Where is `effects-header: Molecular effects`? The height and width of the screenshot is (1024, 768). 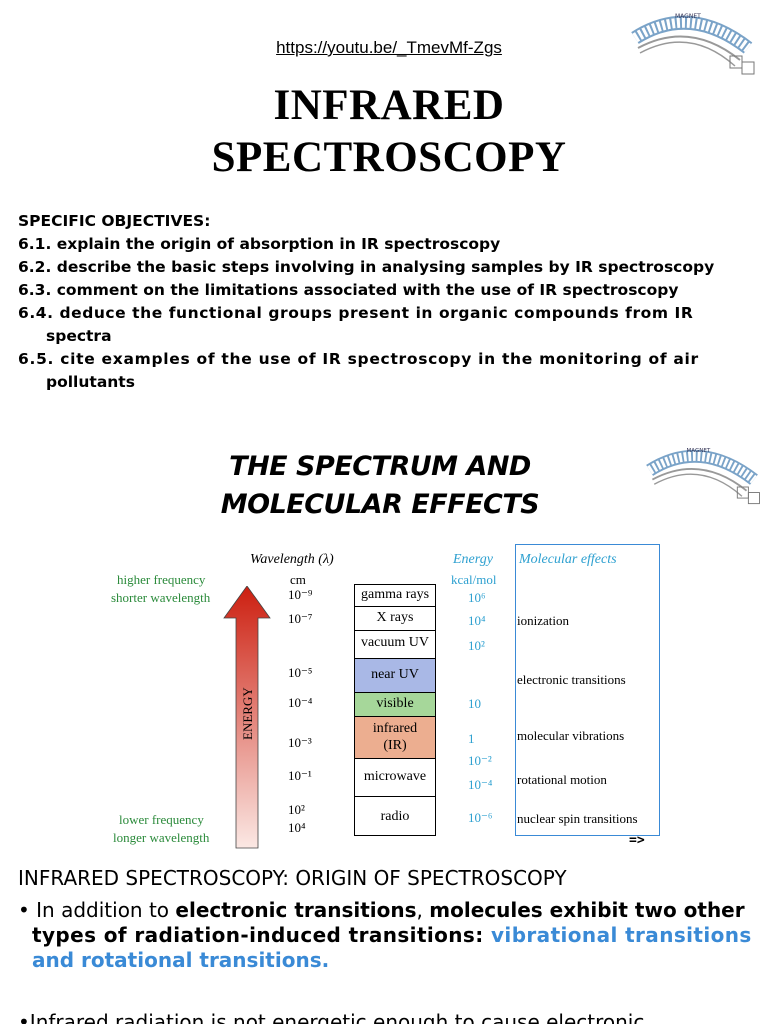
effects-header: Molecular effects is located at coordinates (568, 559).